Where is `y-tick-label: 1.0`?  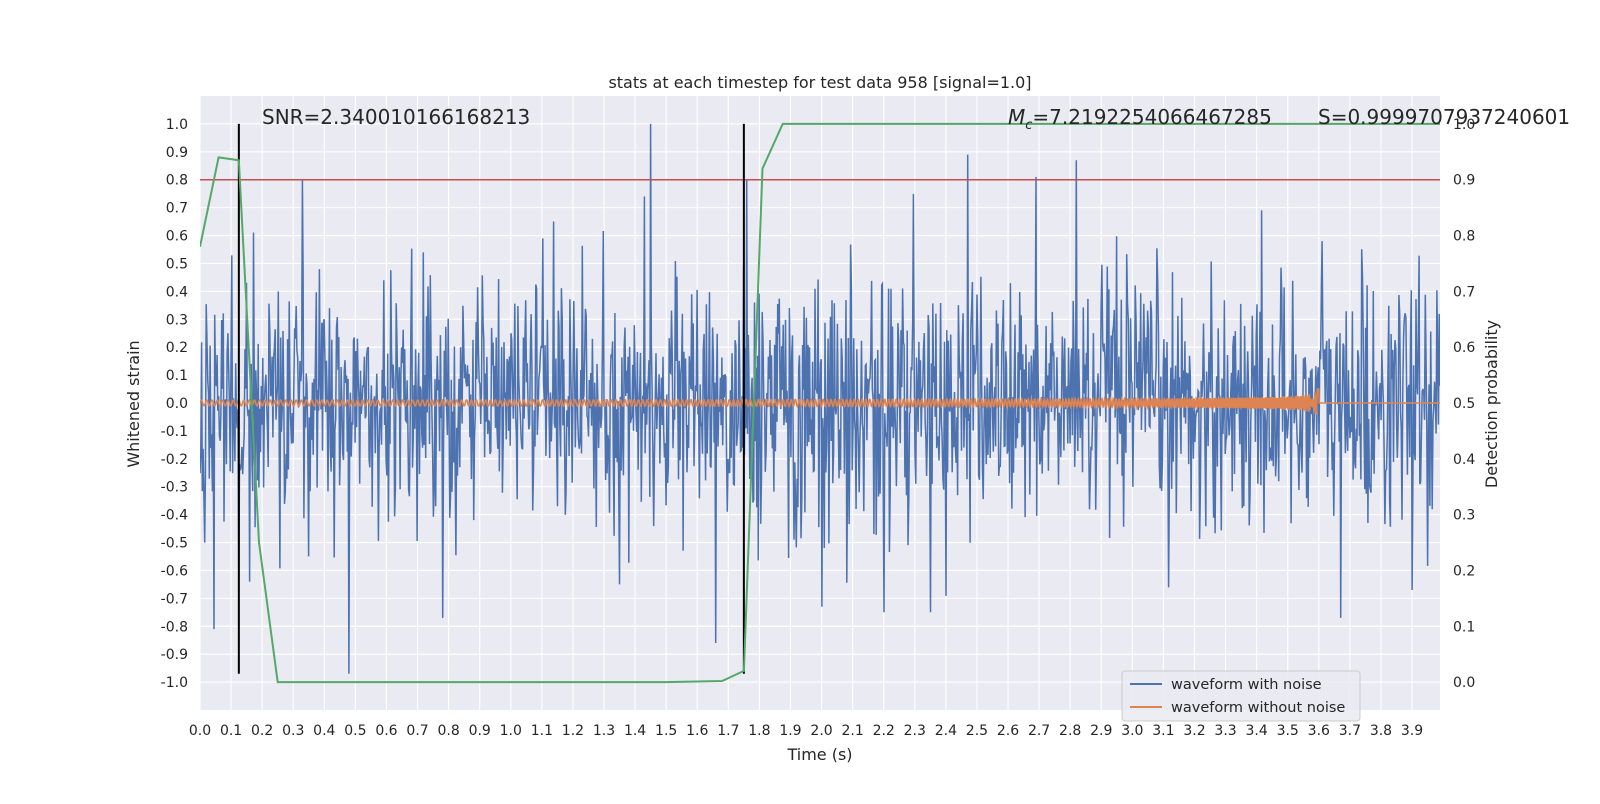 y-tick-label: 1.0 is located at coordinates (177, 125).